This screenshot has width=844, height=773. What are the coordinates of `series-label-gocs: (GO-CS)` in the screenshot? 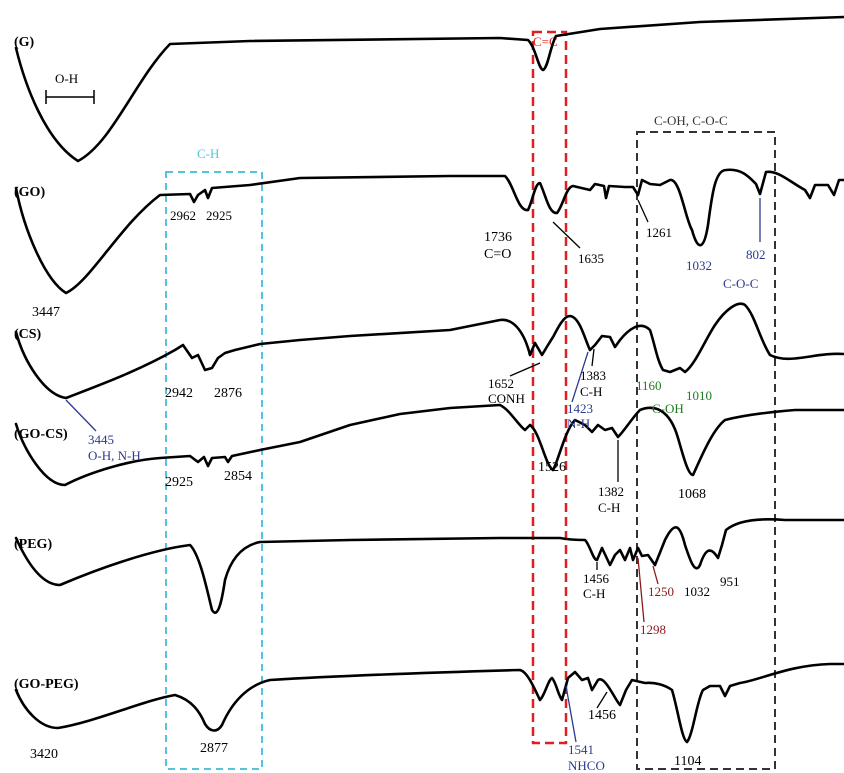 It's located at (41, 434).